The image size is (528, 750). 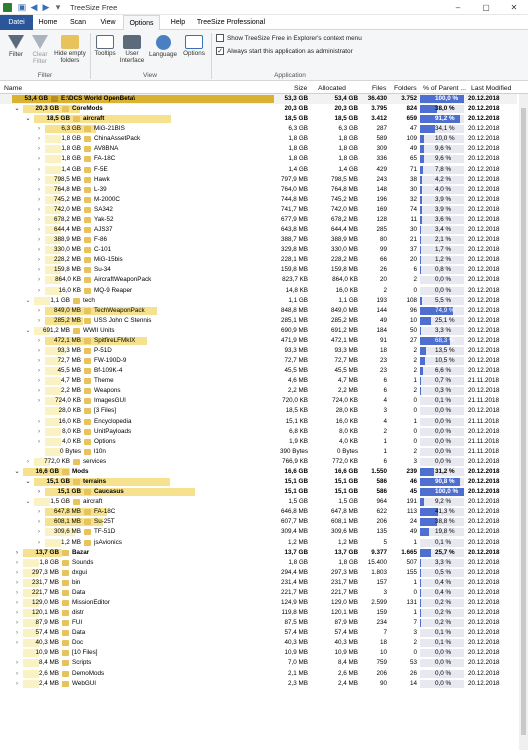 What do you see at coordinates (141, 22) in the screenshot?
I see `tab-options: Options` at bounding box center [141, 22].